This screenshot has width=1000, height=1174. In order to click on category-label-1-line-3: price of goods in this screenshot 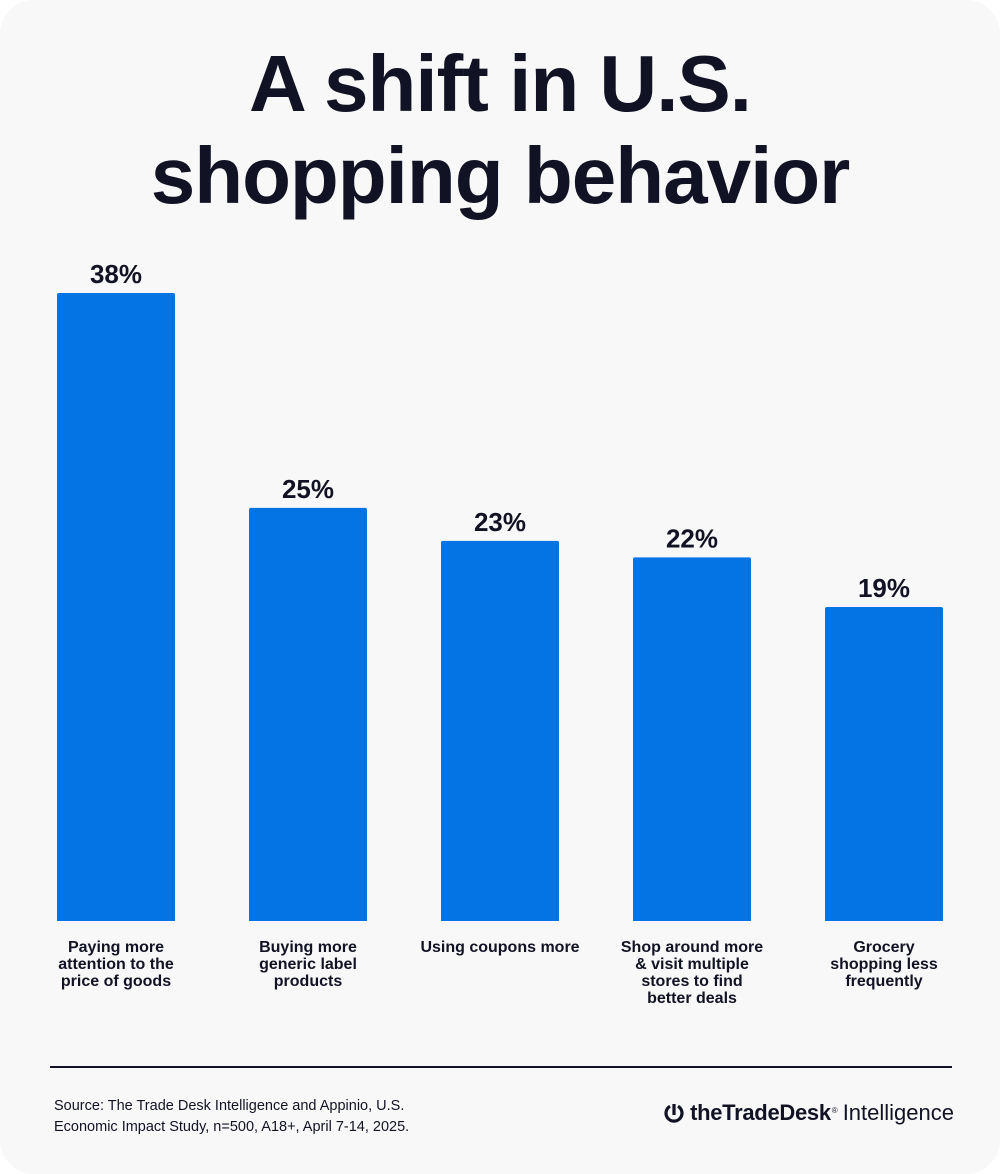, I will do `click(116, 981)`.